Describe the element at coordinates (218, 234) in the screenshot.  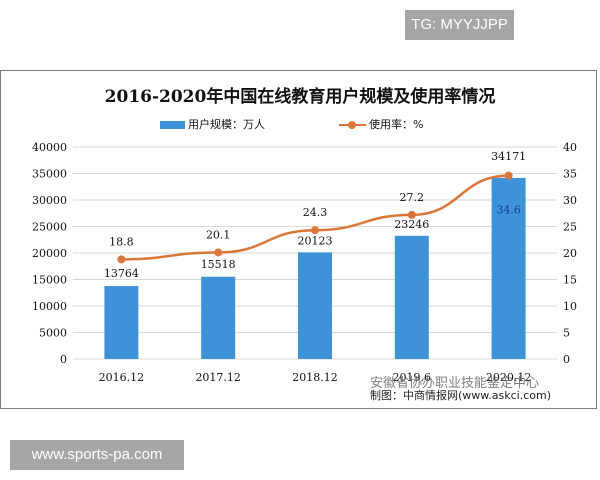
I see `line-data-label: 20.1` at that location.